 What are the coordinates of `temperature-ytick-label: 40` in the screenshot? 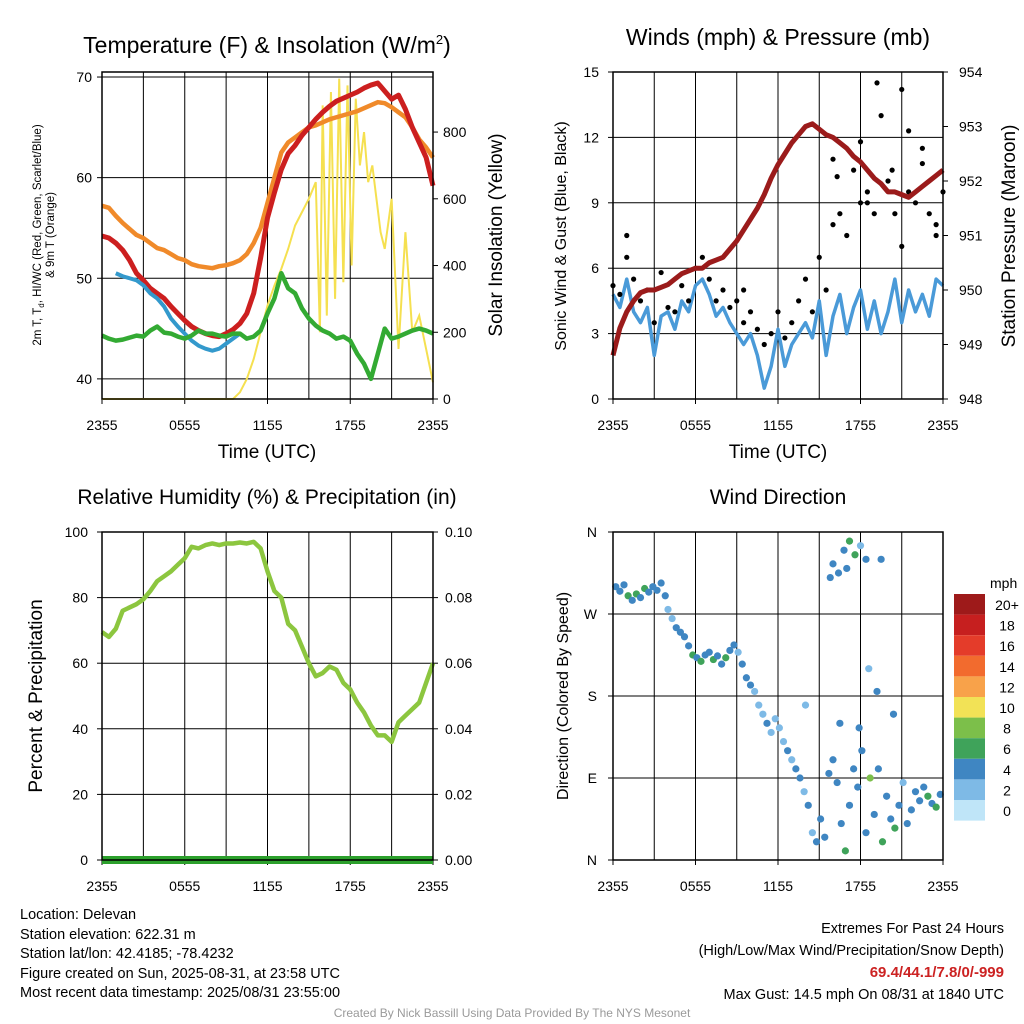 It's located at (84, 379).